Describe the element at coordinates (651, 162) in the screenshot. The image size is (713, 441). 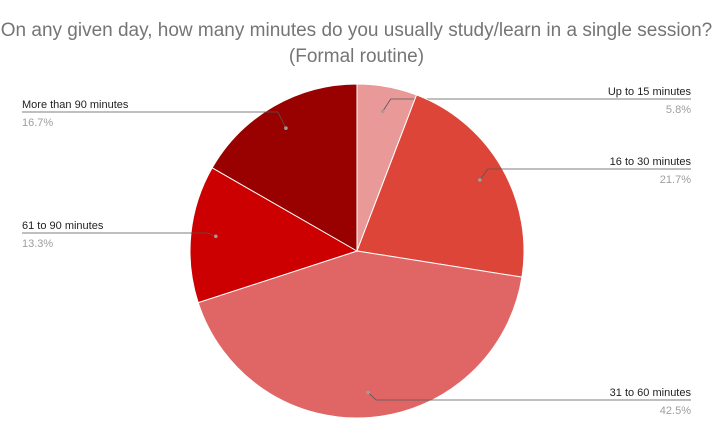
I see `slice-label: 16 to 30 minutes` at that location.